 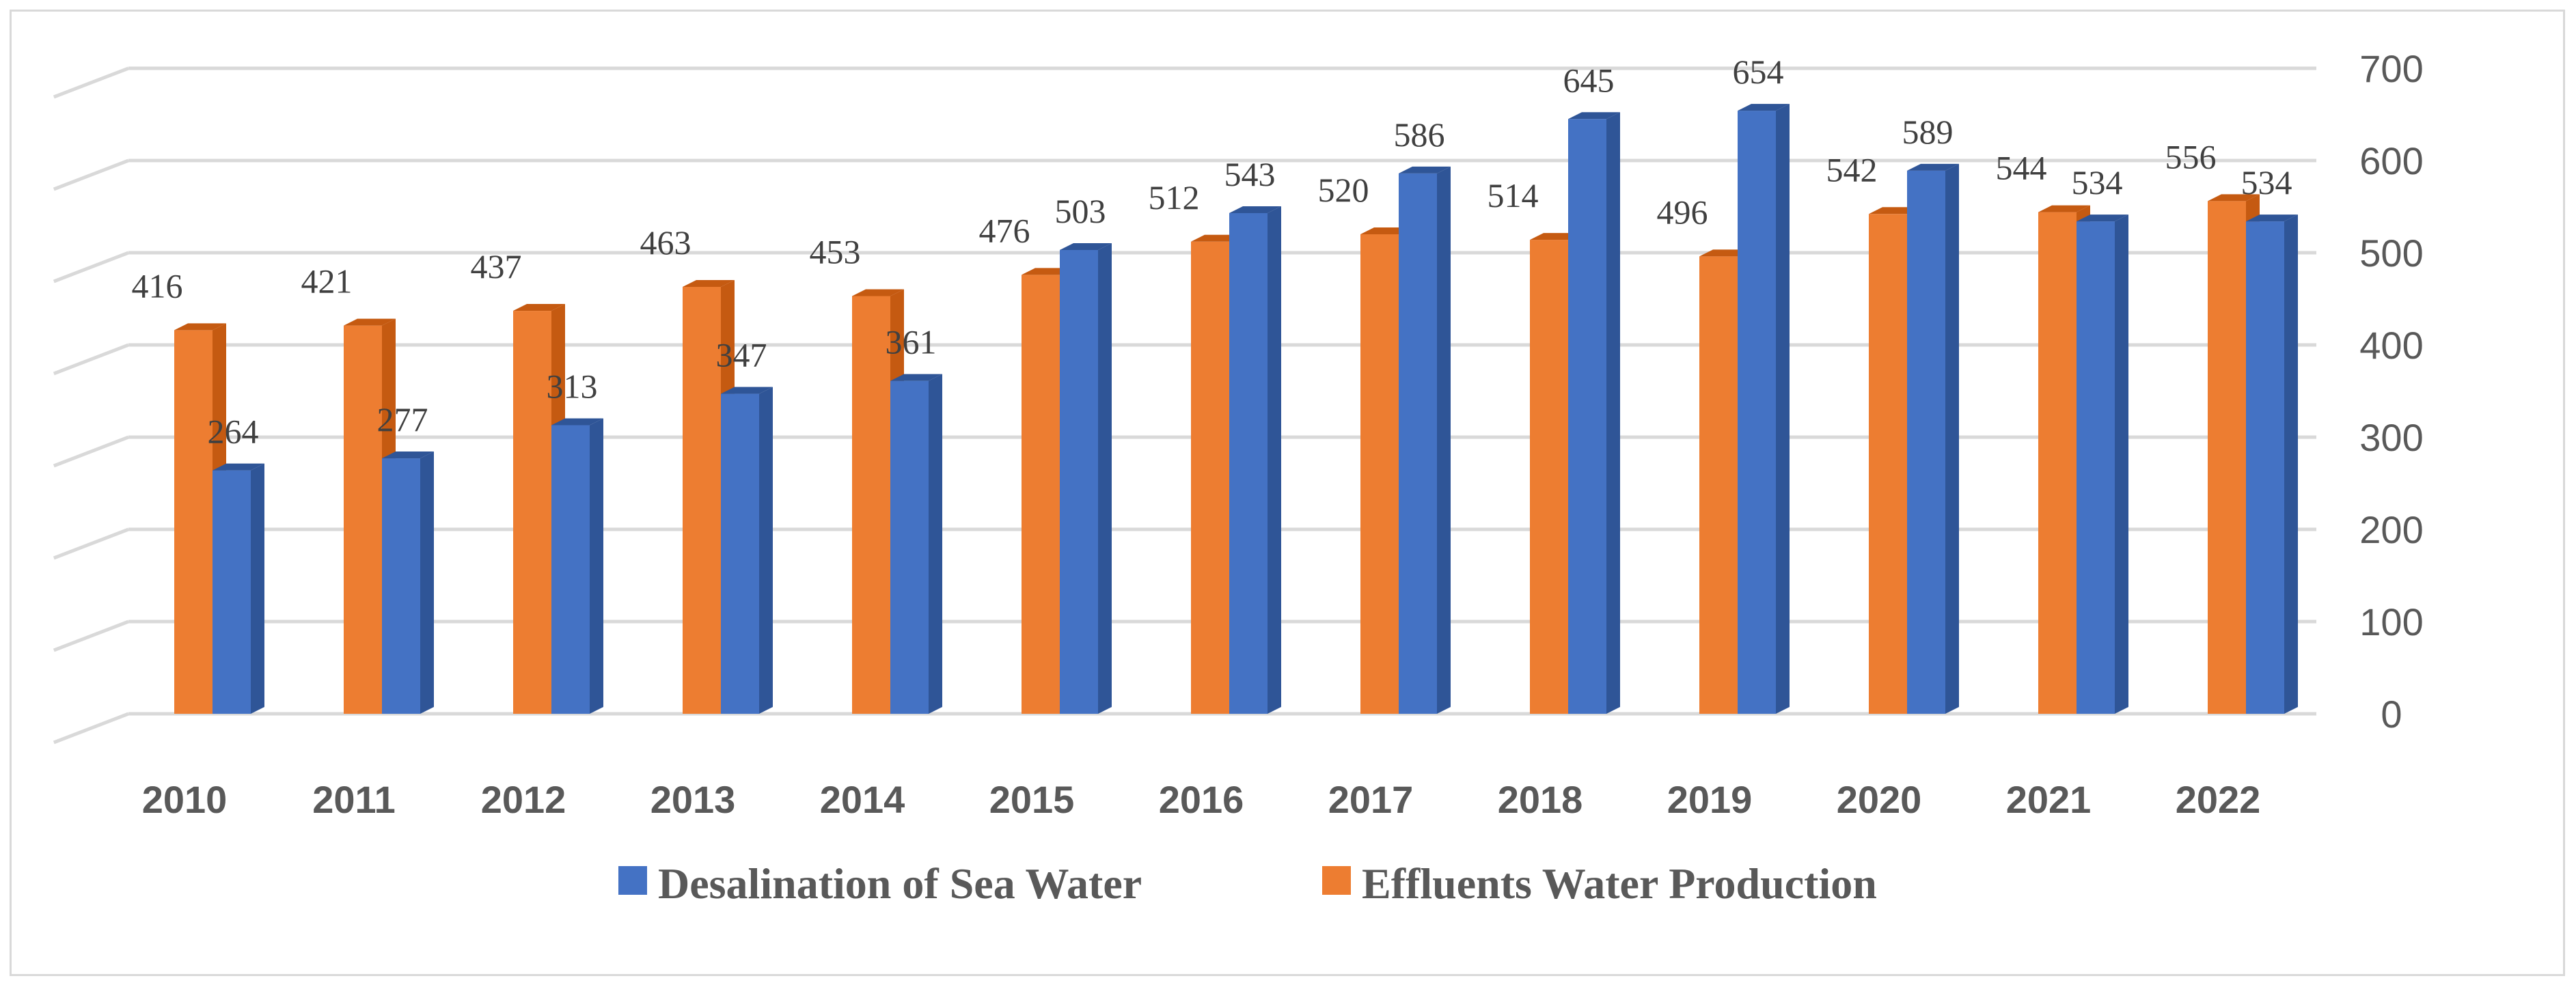 I want to click on data-label: 463, so click(x=665, y=242).